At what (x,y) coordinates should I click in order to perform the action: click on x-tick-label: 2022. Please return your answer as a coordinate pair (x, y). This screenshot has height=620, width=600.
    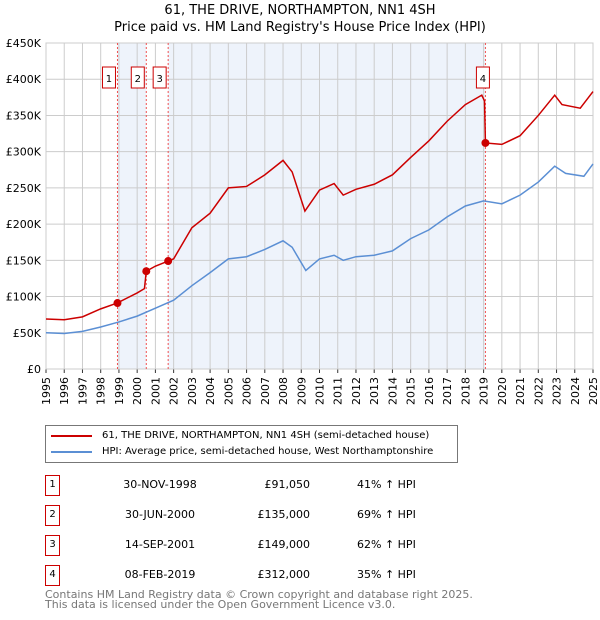
    Looking at the image, I should click on (538, 391).